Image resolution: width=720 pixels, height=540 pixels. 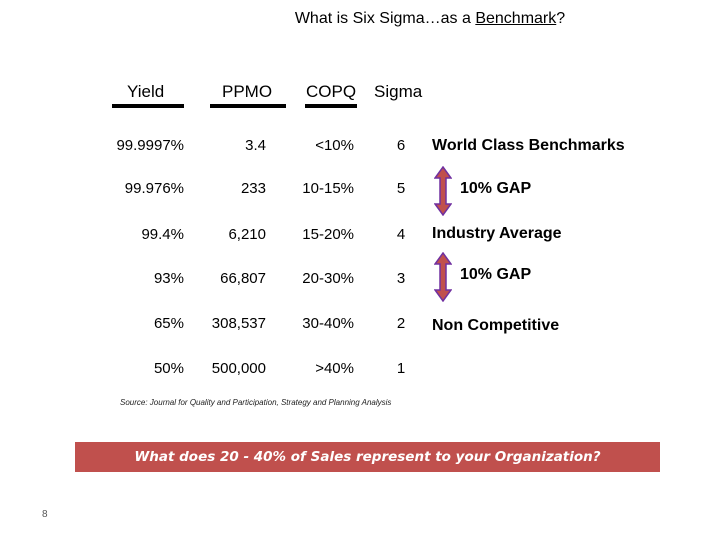 I want to click on cell-copq: 30-40%, so click(x=328, y=323).